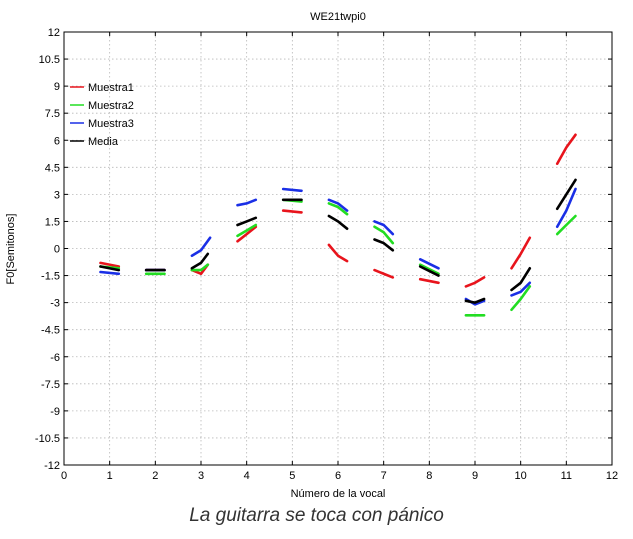 The width and height of the screenshot is (633, 539). I want to click on y-tick-label: -3, so click(55, 304).